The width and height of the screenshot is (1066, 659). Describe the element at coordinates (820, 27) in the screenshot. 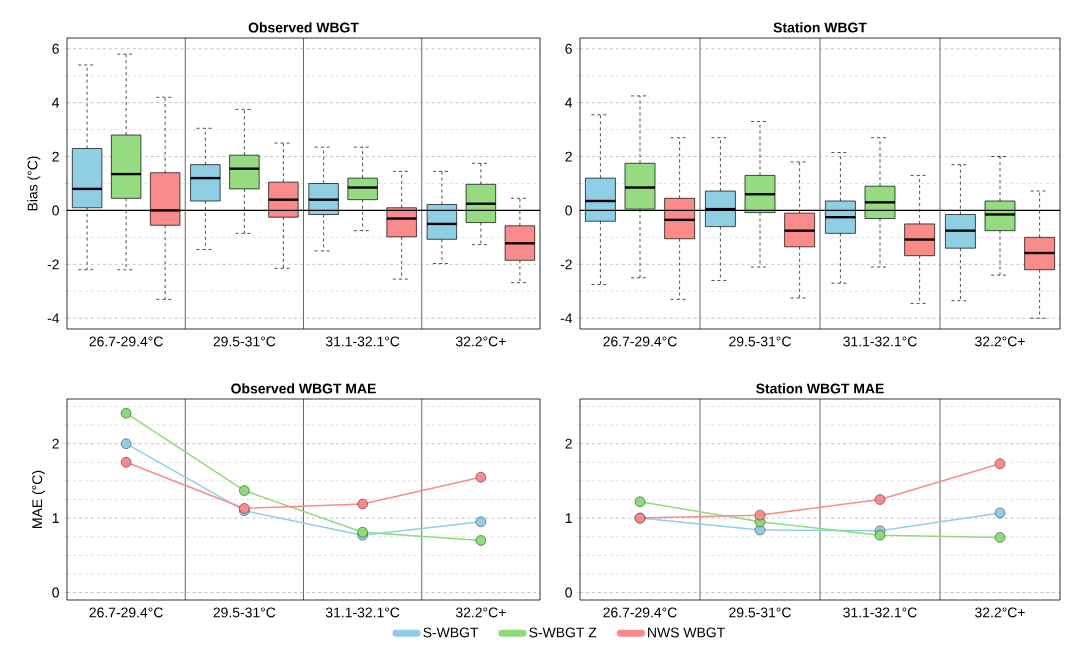

I see `chart-title: Station WBGT` at that location.